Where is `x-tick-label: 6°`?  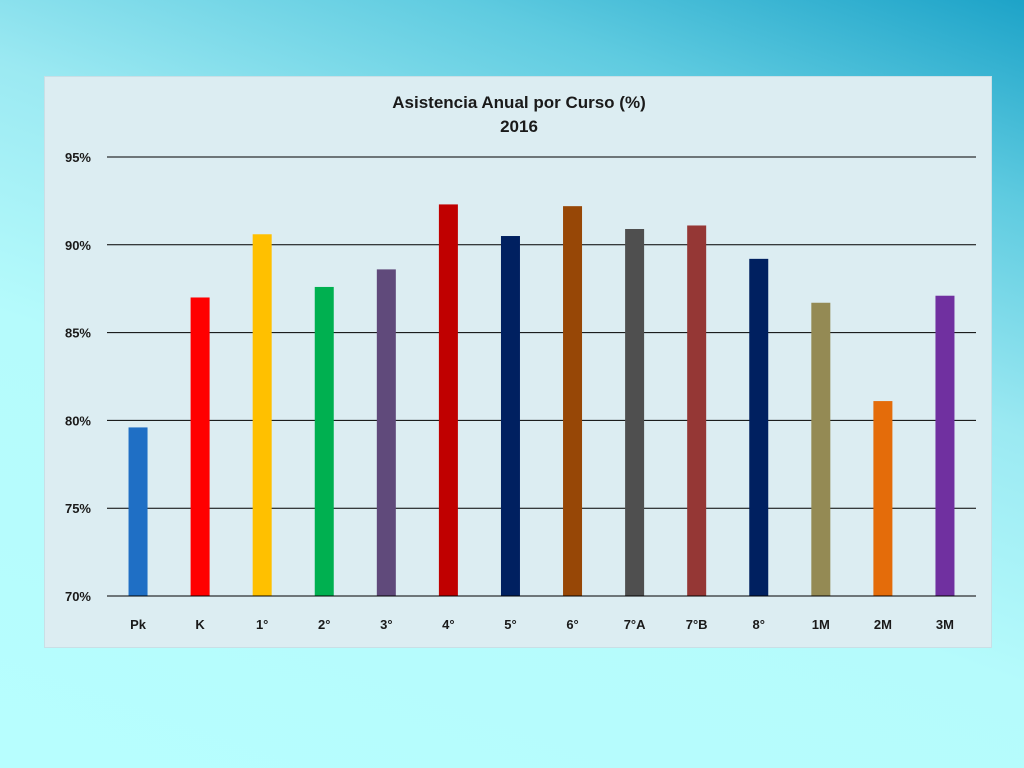 x-tick-label: 6° is located at coordinates (572, 624).